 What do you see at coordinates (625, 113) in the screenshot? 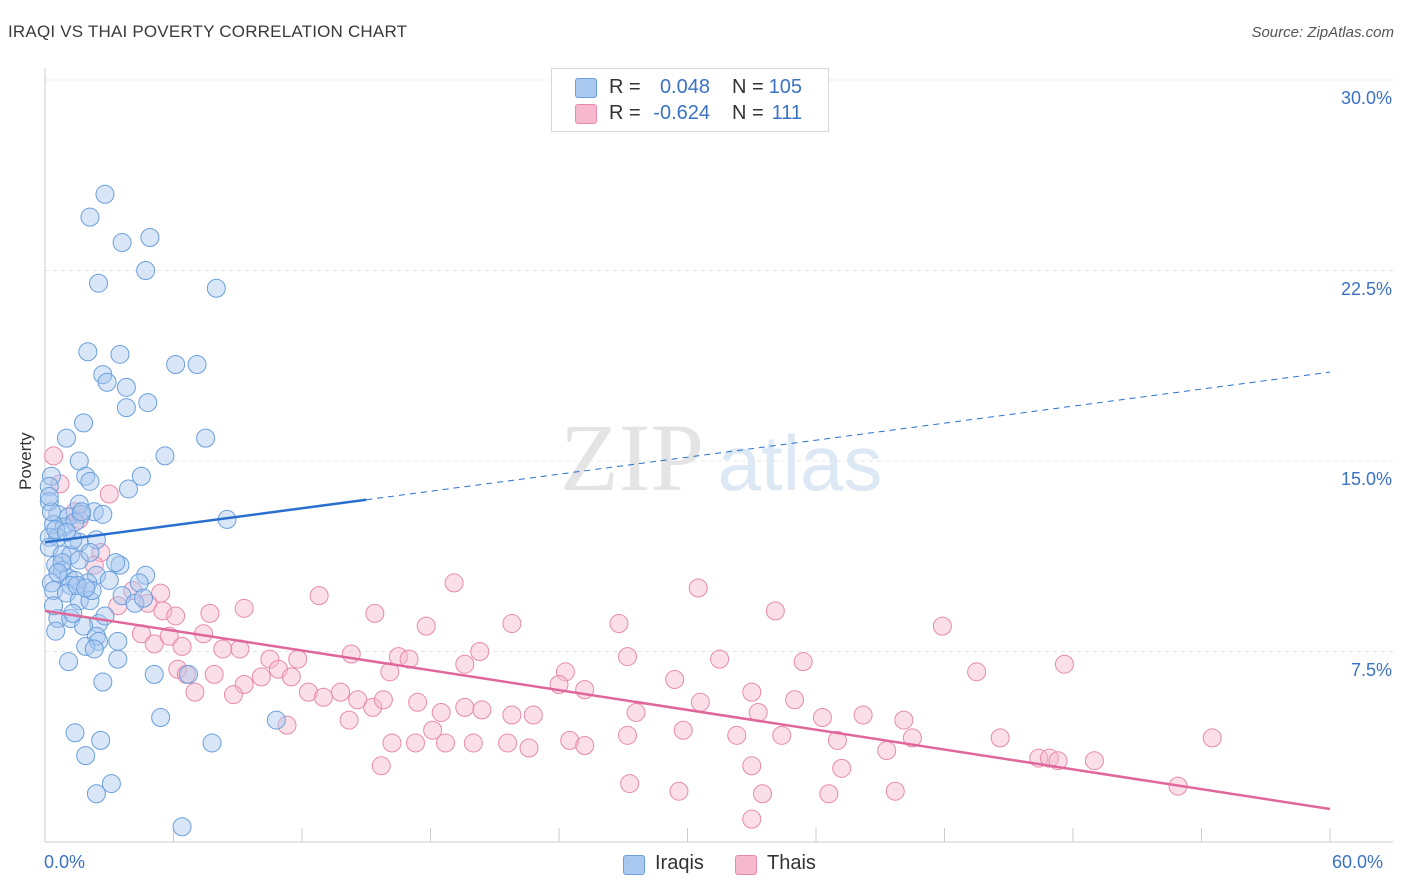
I see `legend-r-label: R =` at bounding box center [625, 113].